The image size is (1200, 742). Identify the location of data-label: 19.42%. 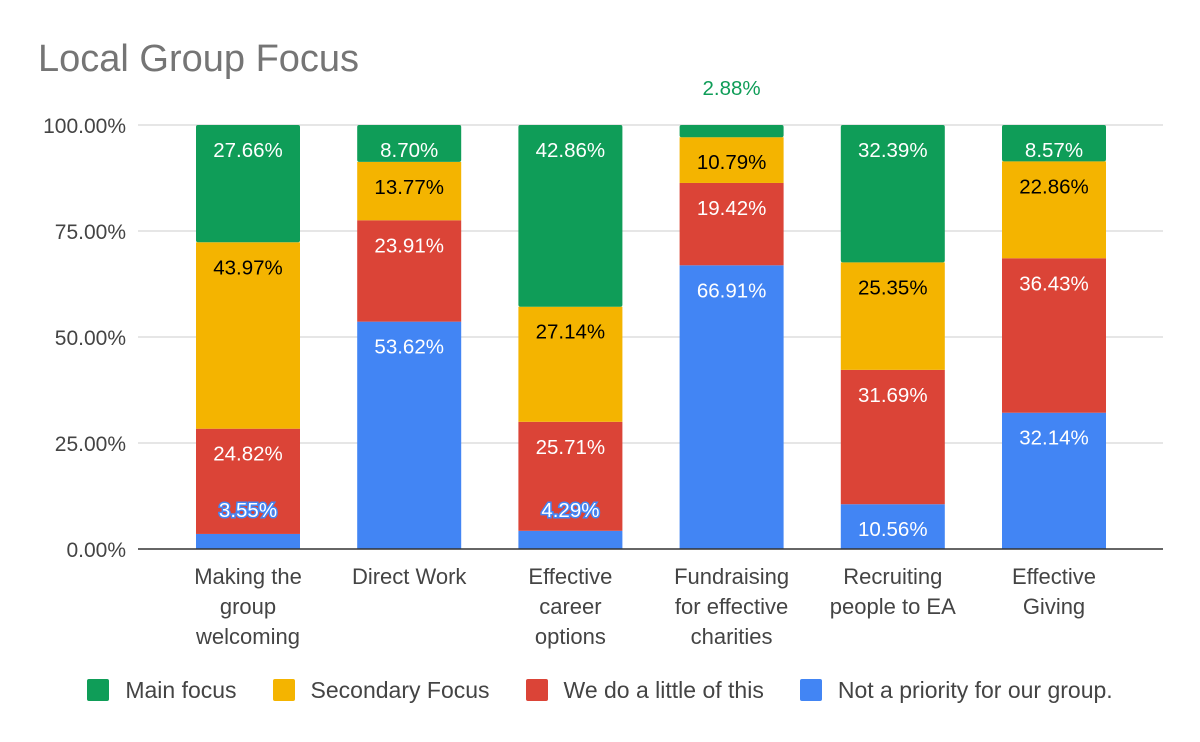
(732, 208).